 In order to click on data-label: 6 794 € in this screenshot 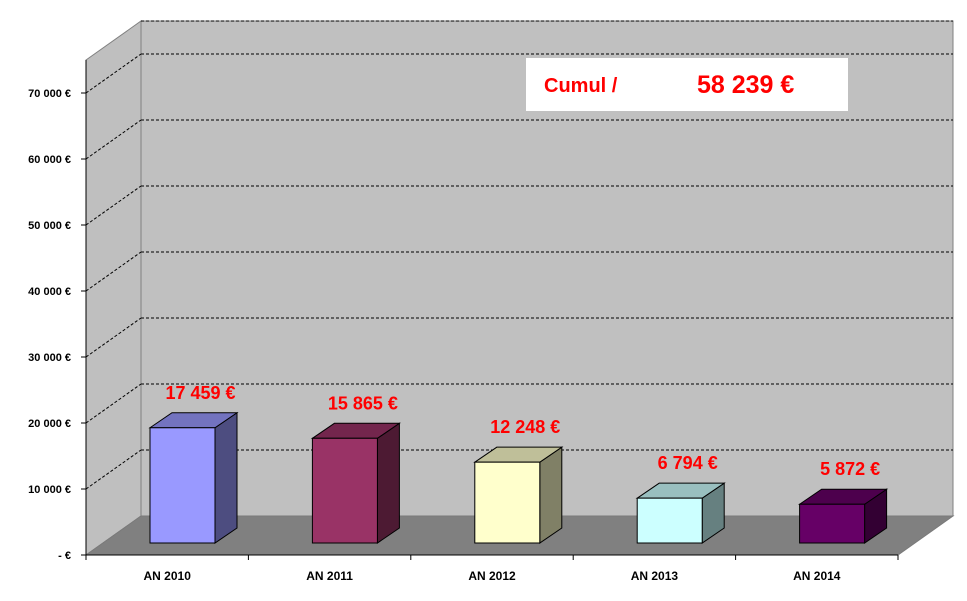, I will do `click(688, 463)`.